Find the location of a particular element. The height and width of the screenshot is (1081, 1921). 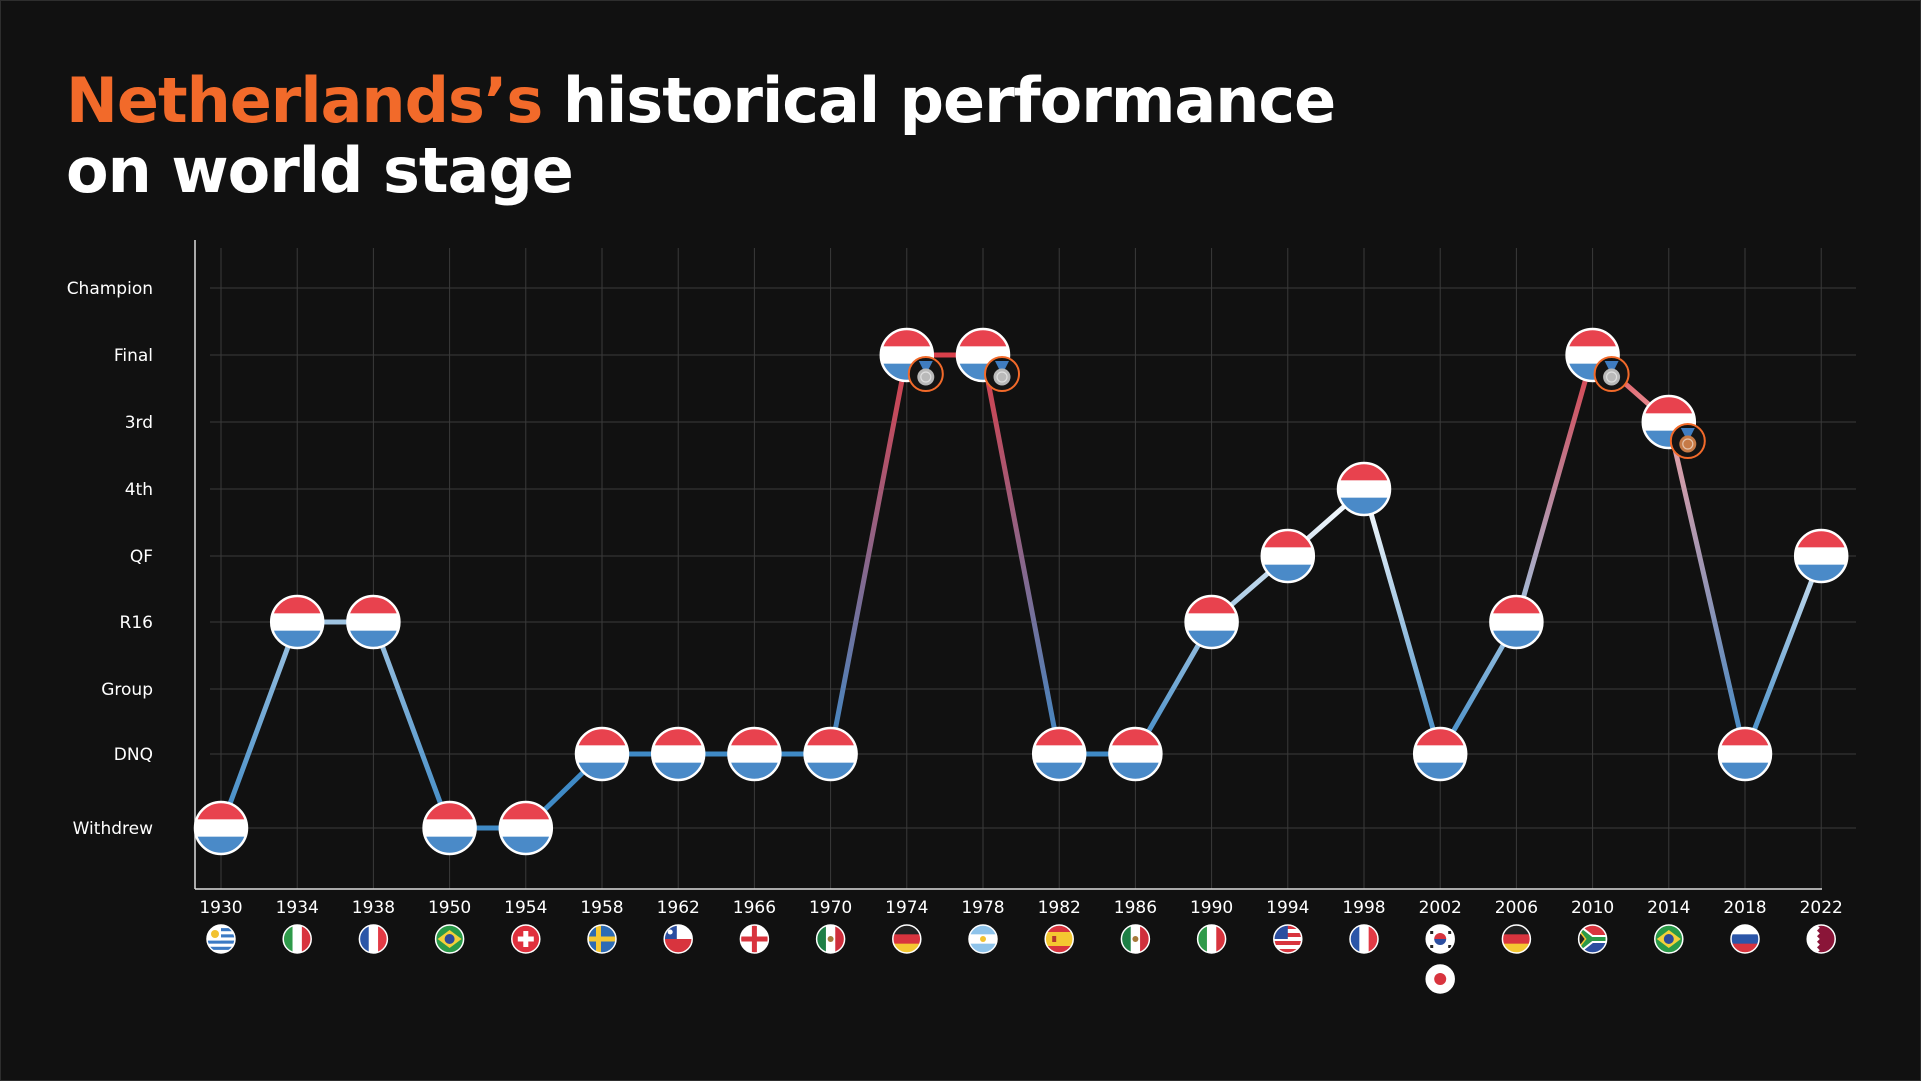

point-1966 is located at coordinates (754, 754).